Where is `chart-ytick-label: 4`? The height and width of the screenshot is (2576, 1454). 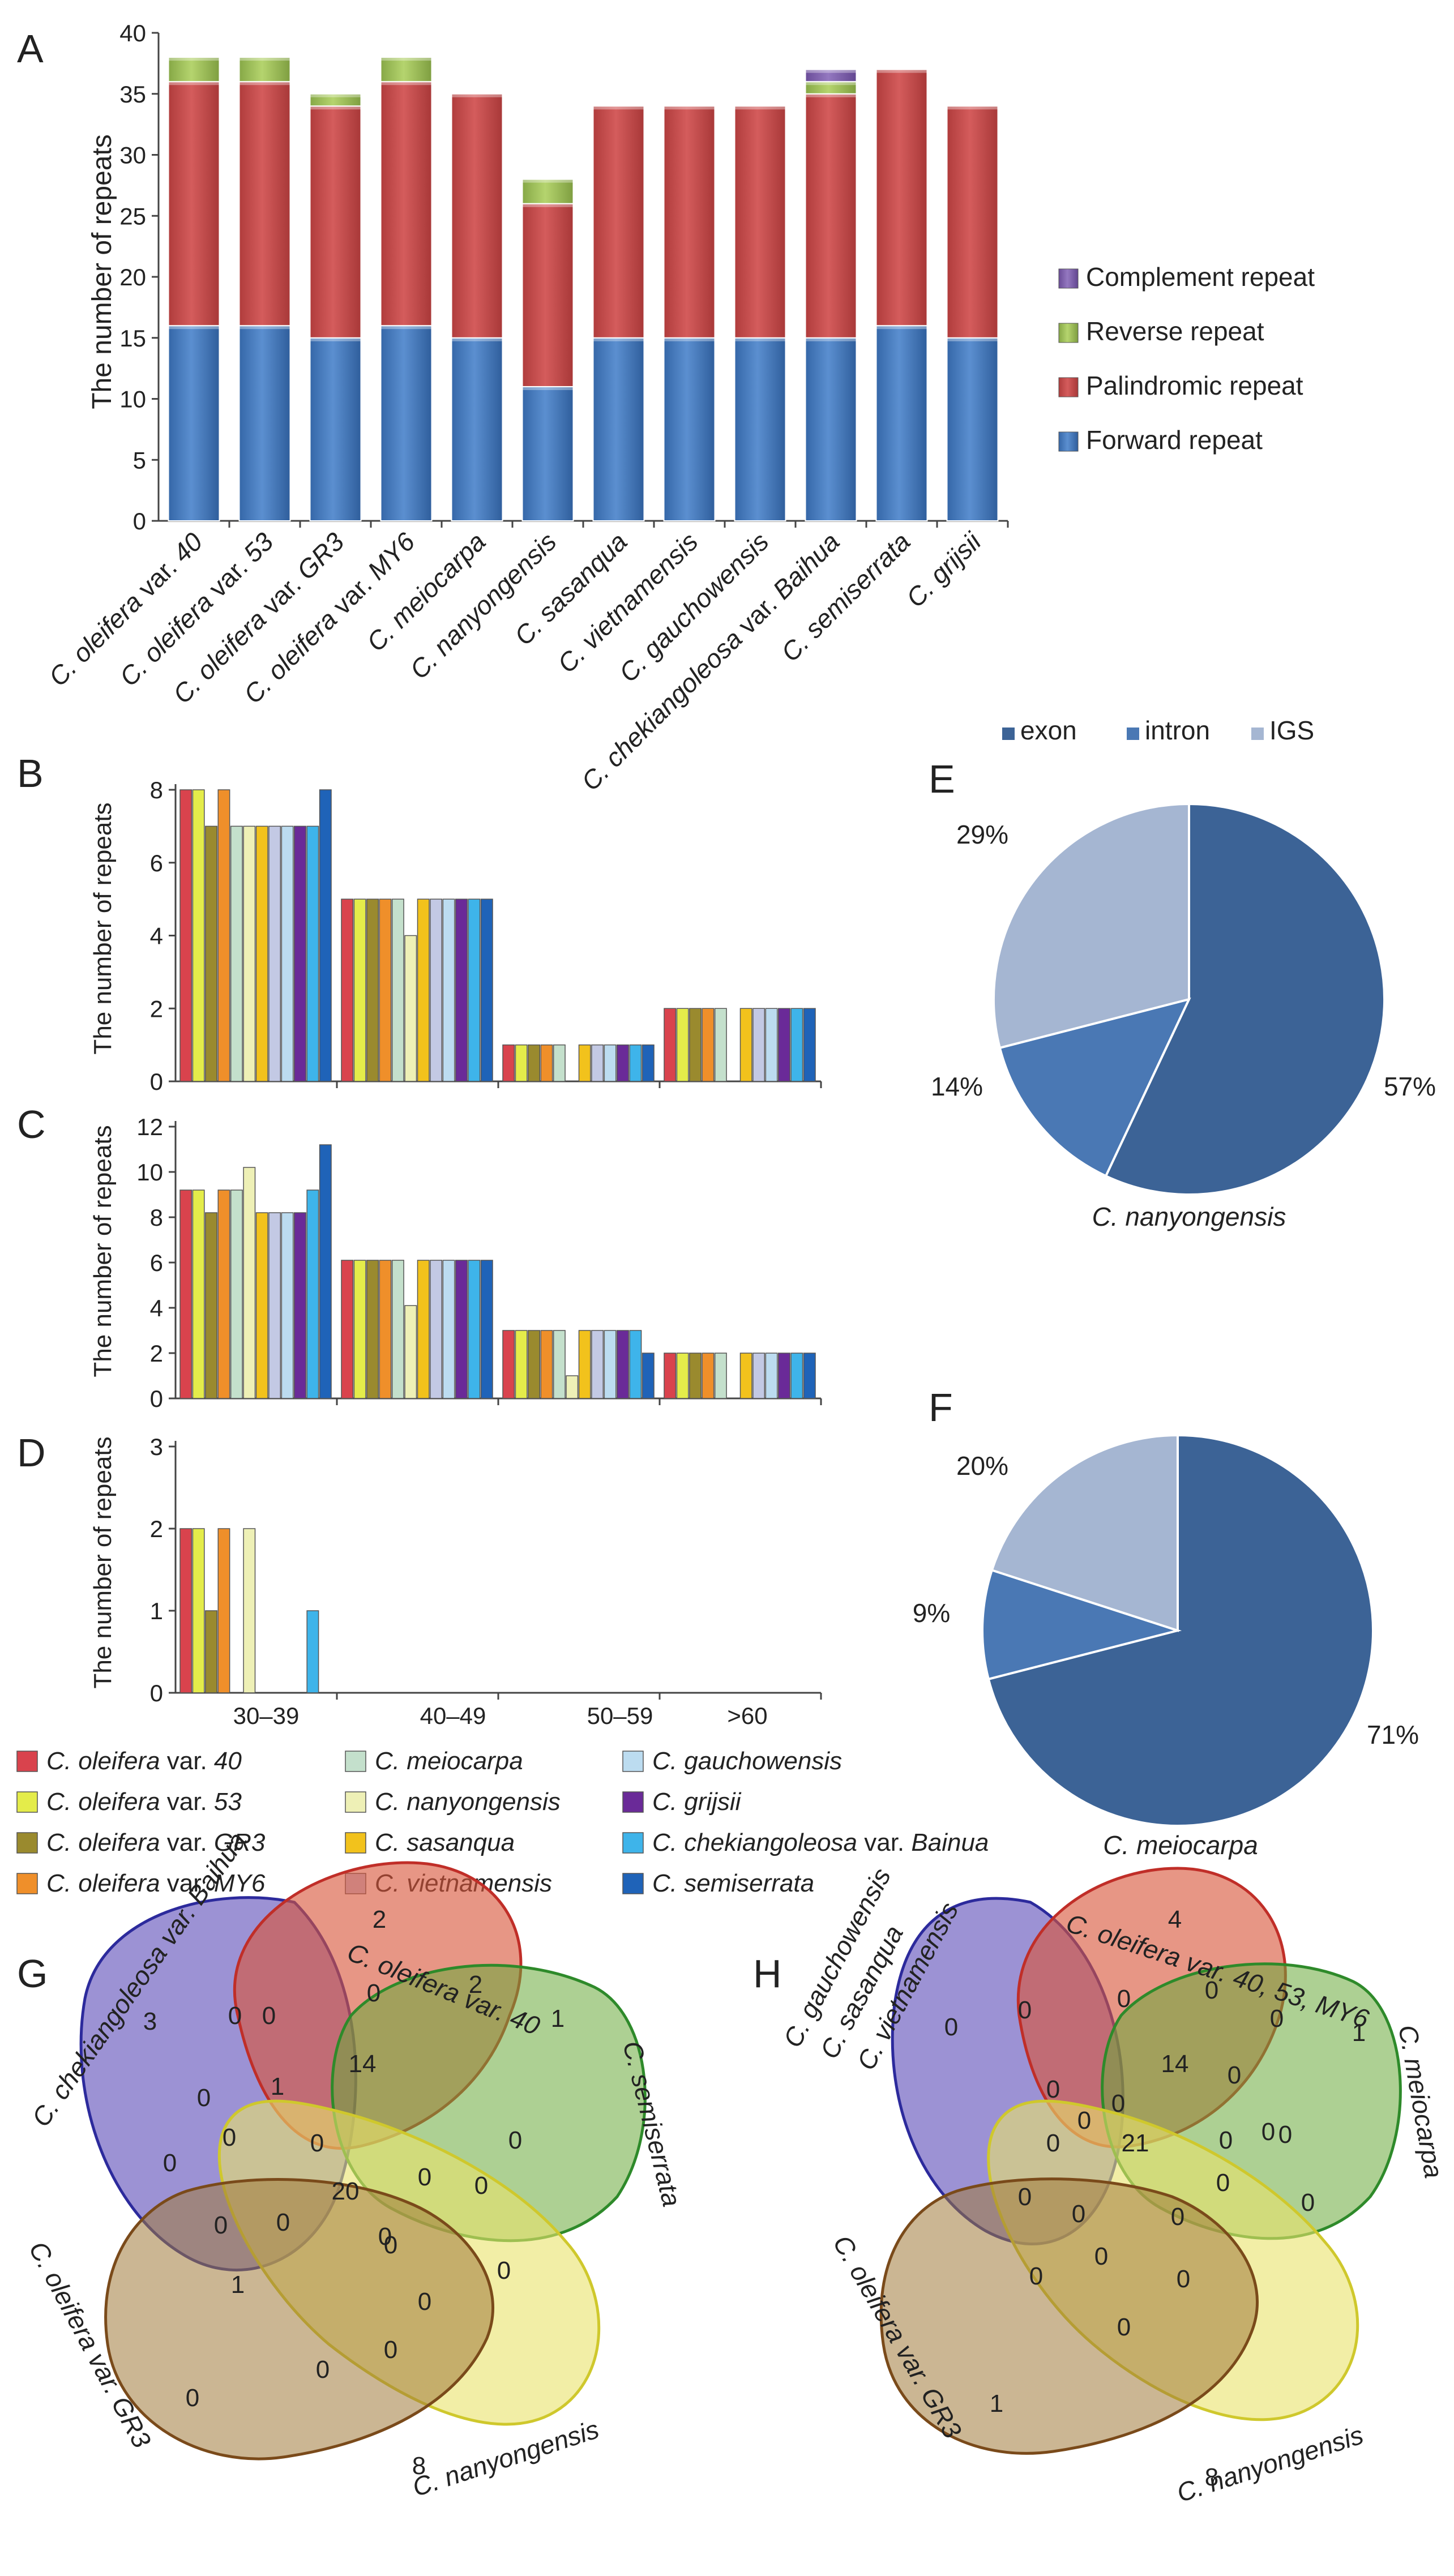 chart-ytick-label: 4 is located at coordinates (156, 1308).